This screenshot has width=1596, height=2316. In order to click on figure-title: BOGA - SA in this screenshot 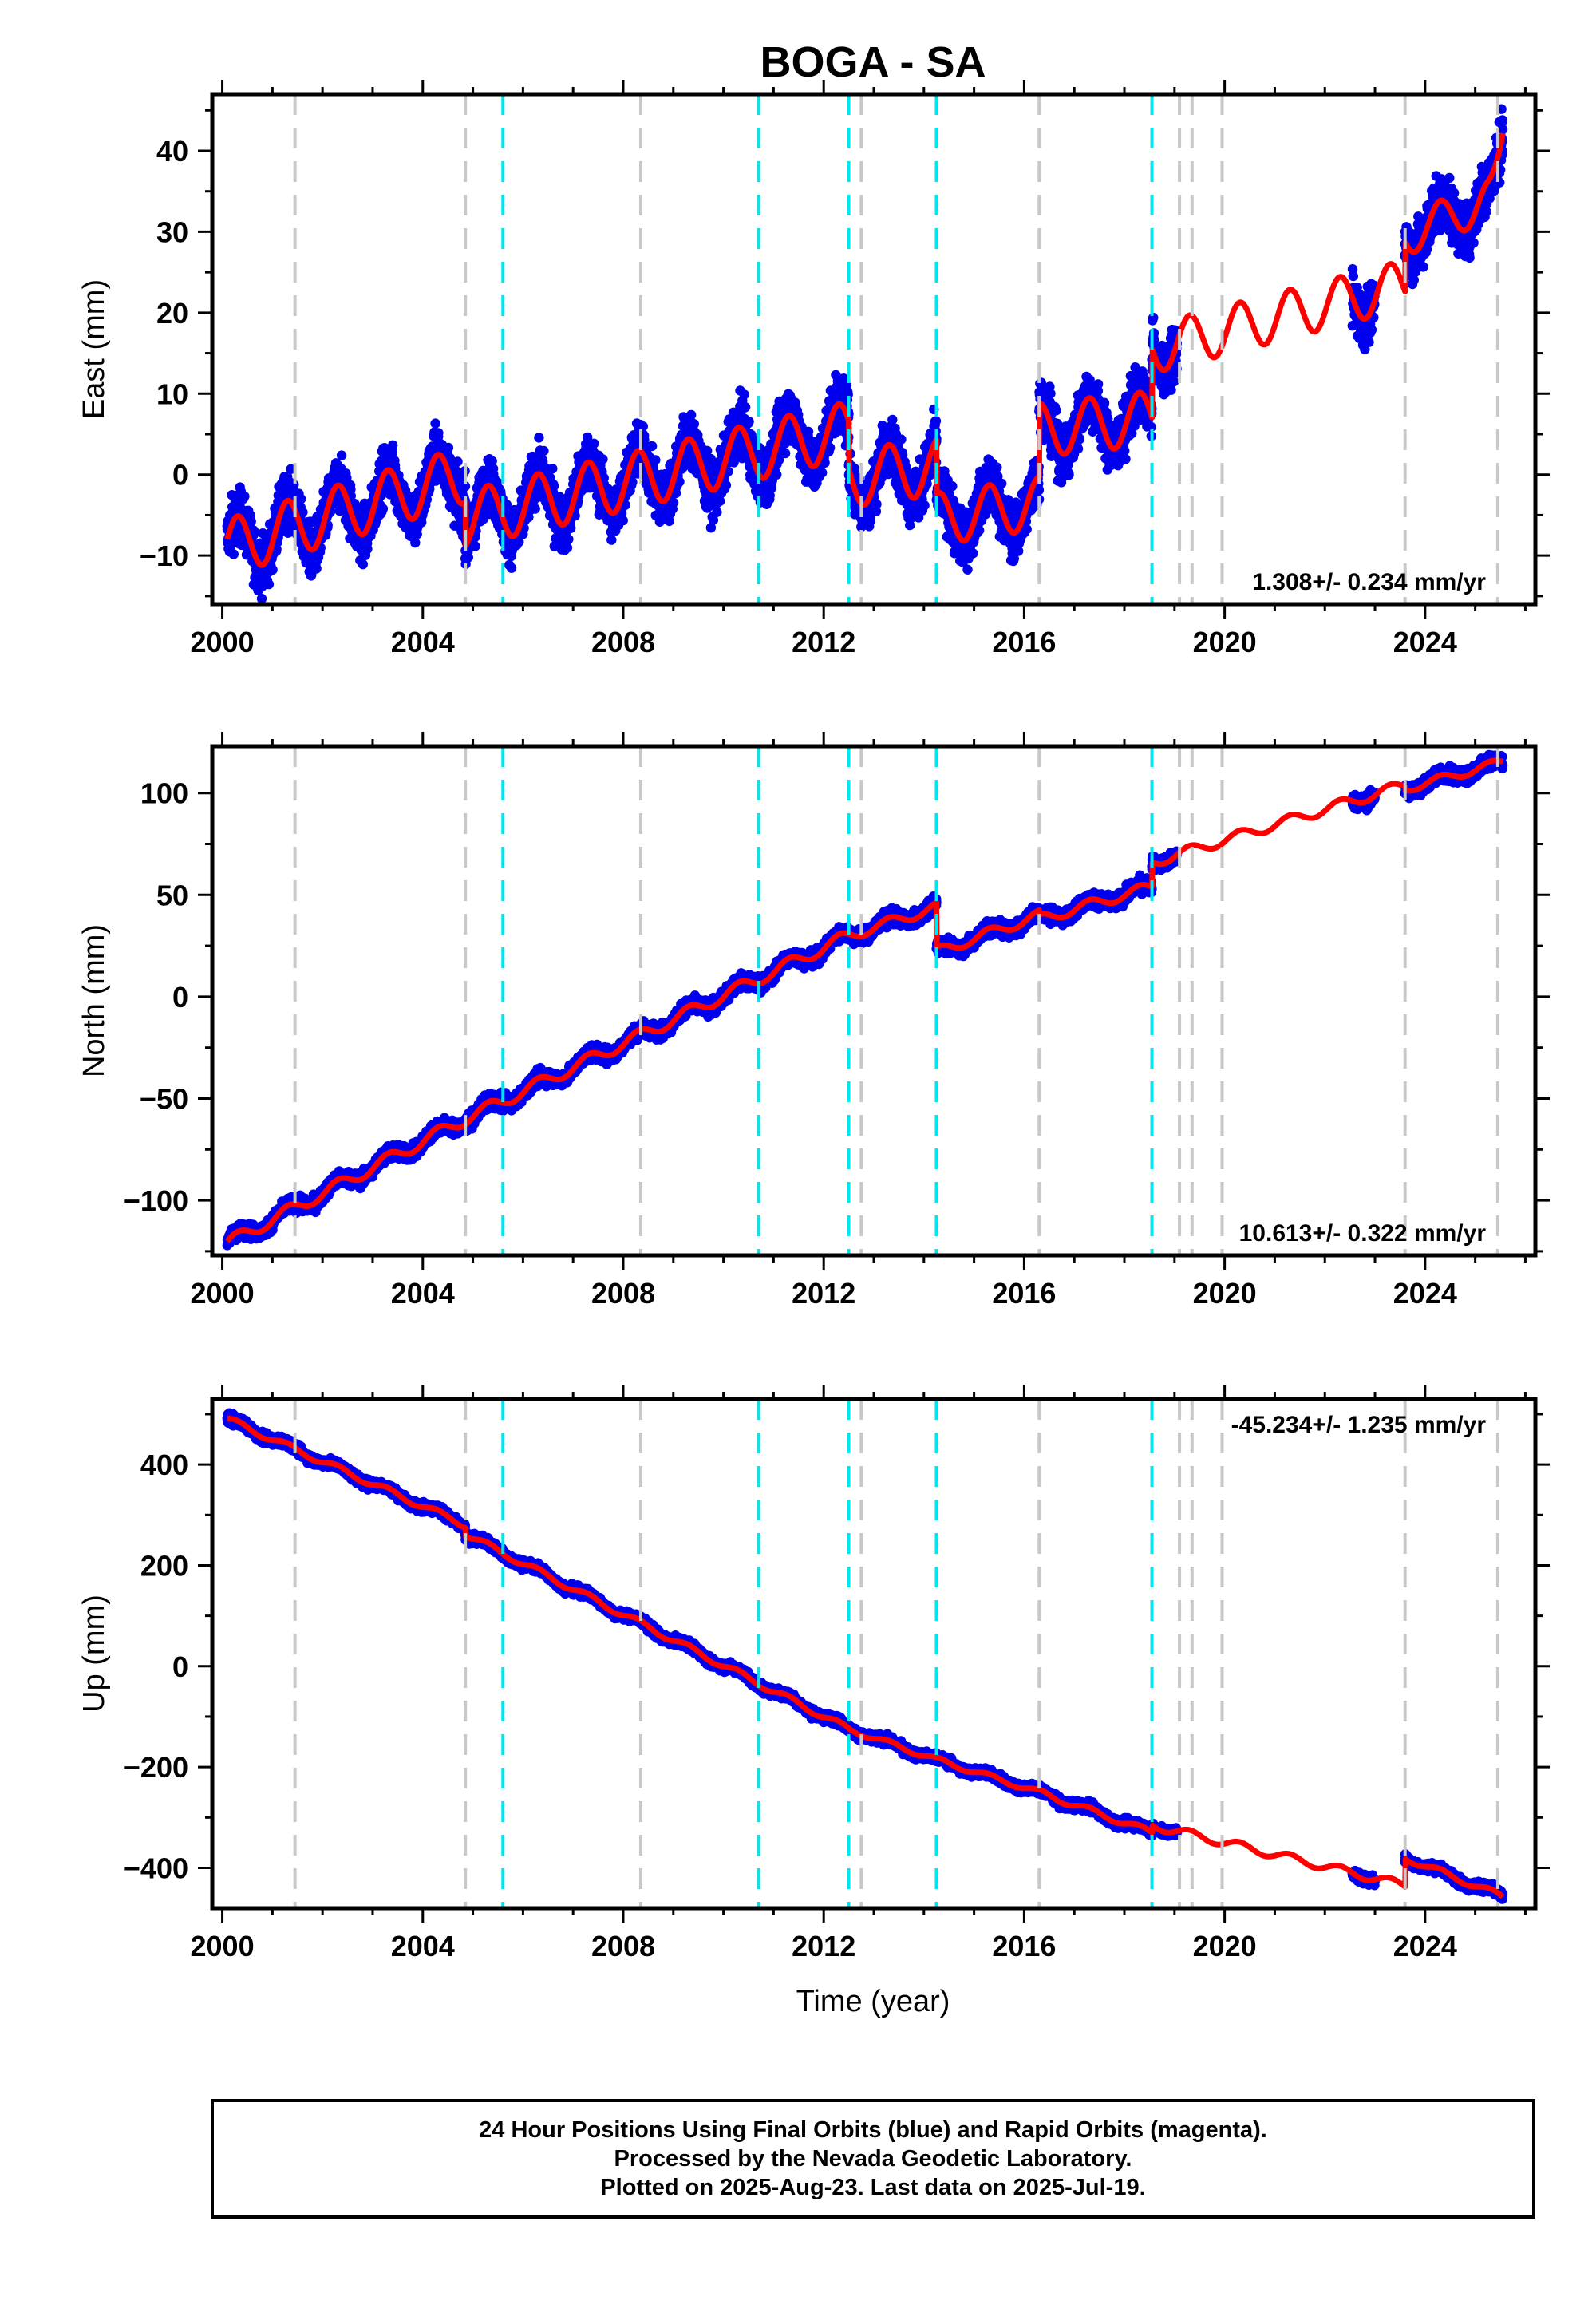, I will do `click(873, 62)`.